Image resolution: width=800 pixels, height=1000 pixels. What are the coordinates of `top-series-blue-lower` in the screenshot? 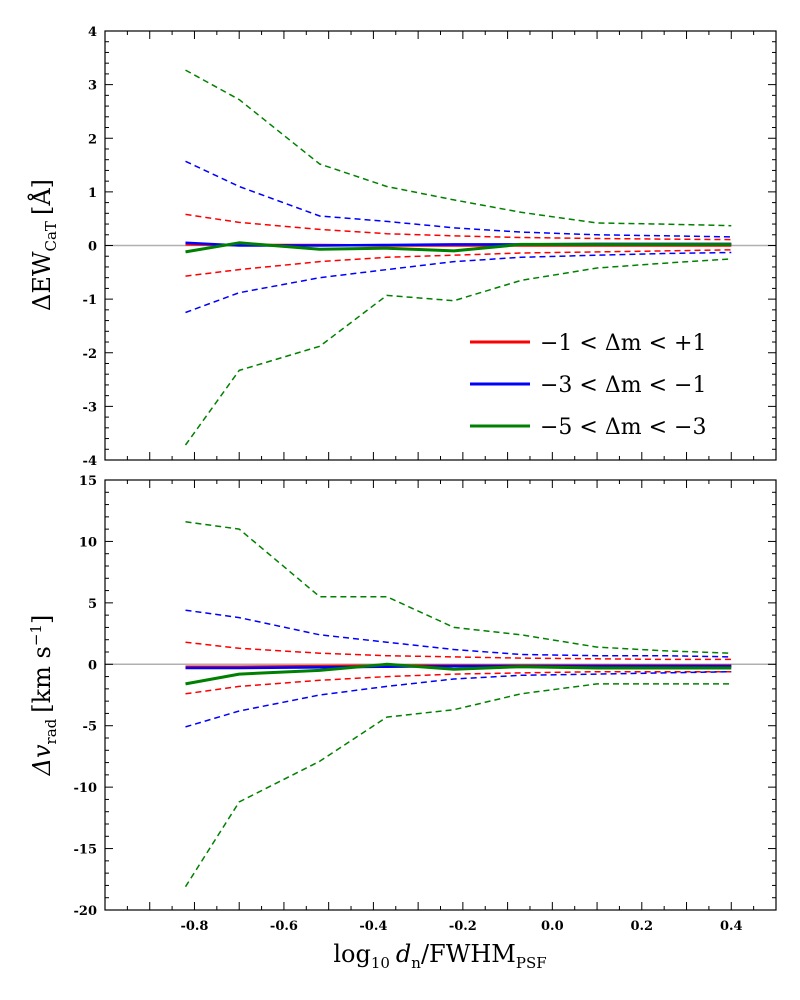 It's located at (458, 282).